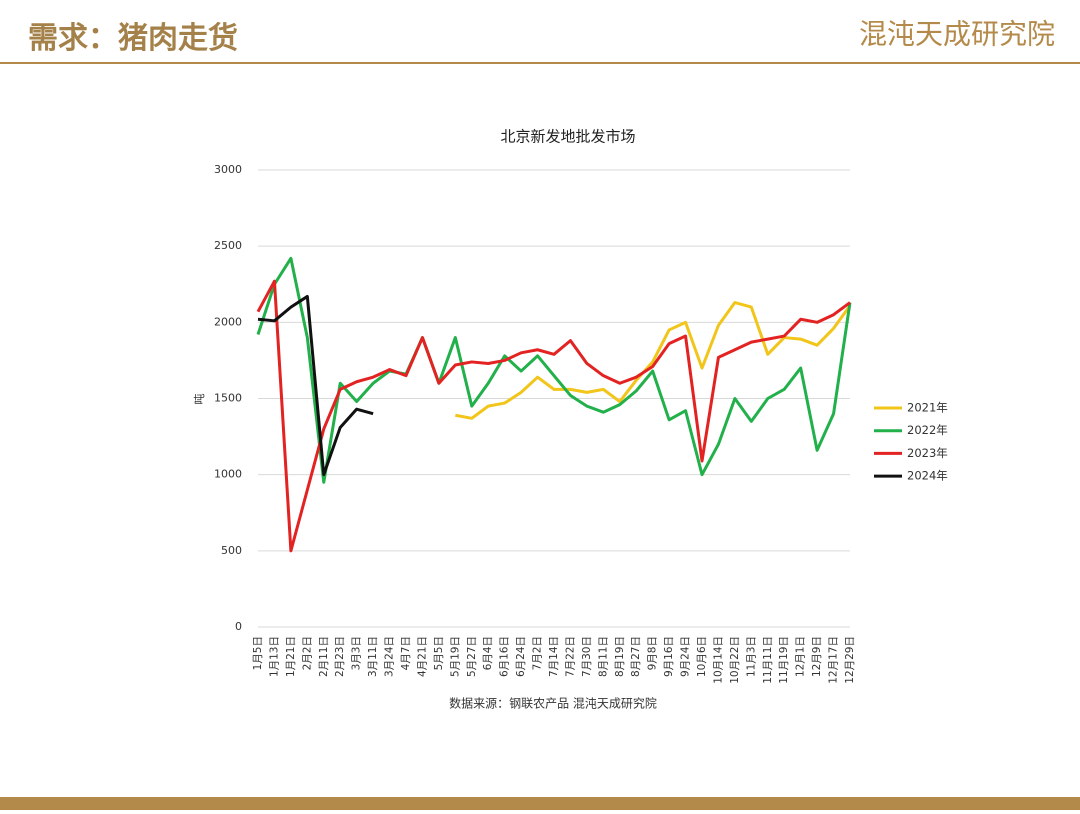  I want to click on legend-label: 2024年, so click(927, 476).